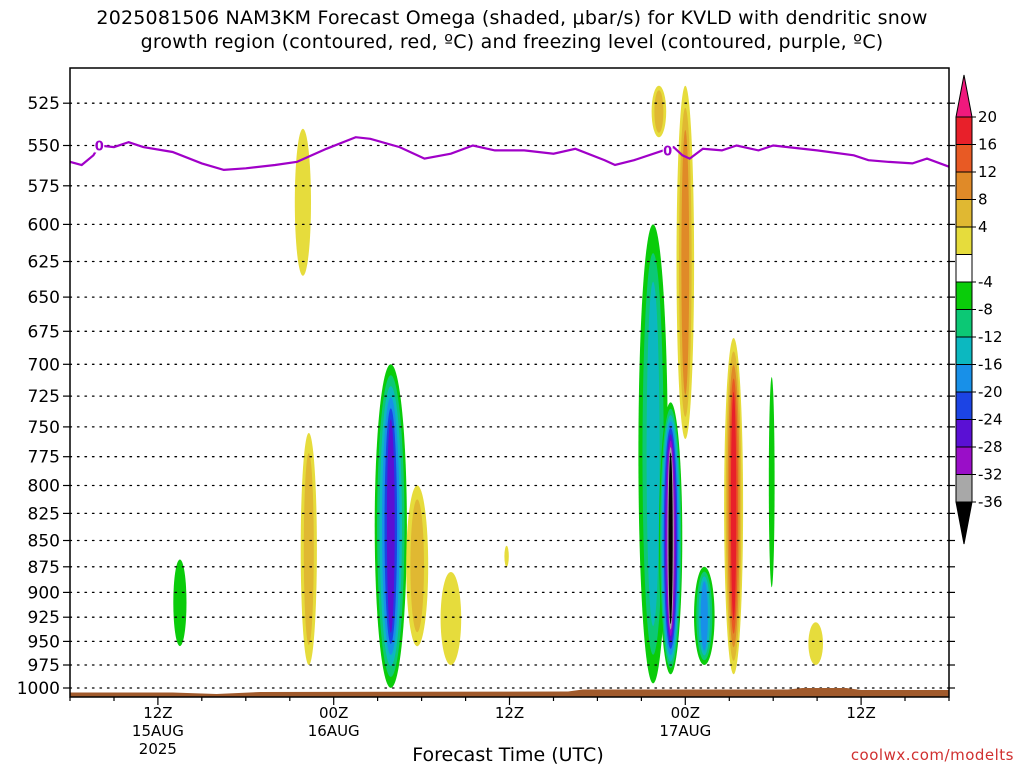 The width and height of the screenshot is (1024, 768). What do you see at coordinates (983, 227) in the screenshot?
I see `colorbar-label-4: 4` at bounding box center [983, 227].